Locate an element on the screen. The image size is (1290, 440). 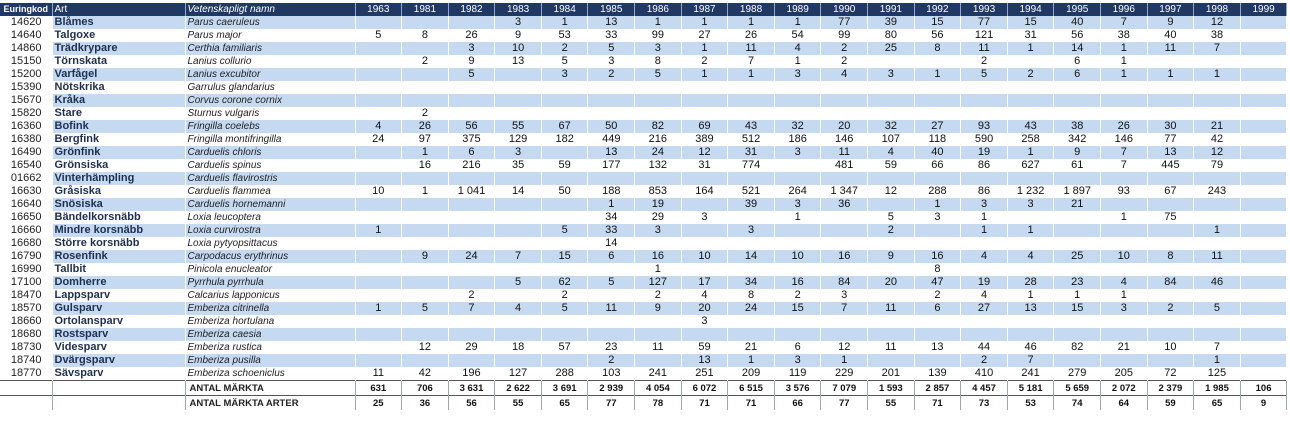
species-name: Bofink is located at coordinates (119, 126).